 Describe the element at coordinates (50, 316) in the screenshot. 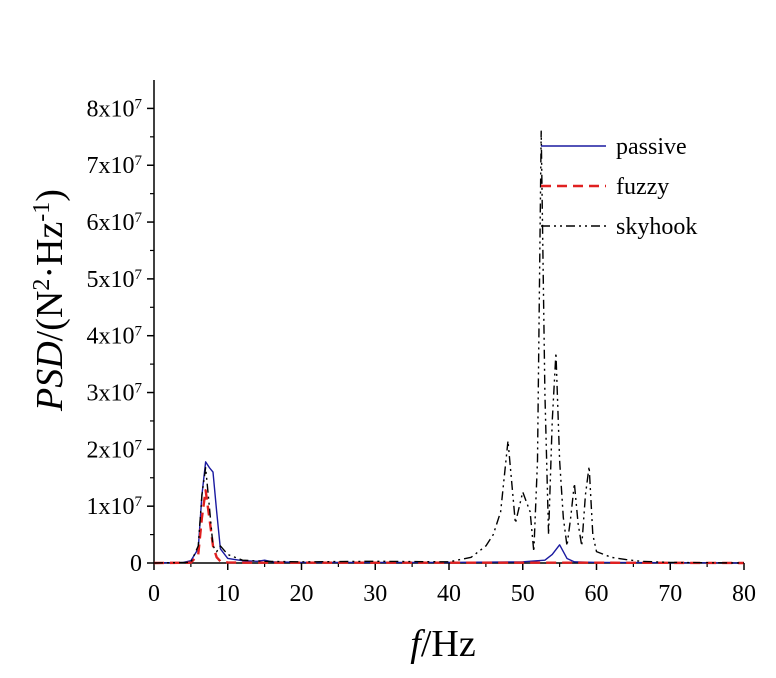

I see `y-axis-title-rest: /(N` at that location.